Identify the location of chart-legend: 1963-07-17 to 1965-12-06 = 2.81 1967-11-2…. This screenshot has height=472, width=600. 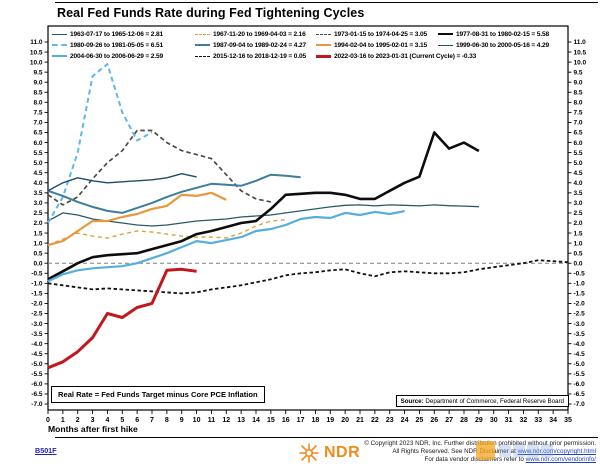
(309, 45).